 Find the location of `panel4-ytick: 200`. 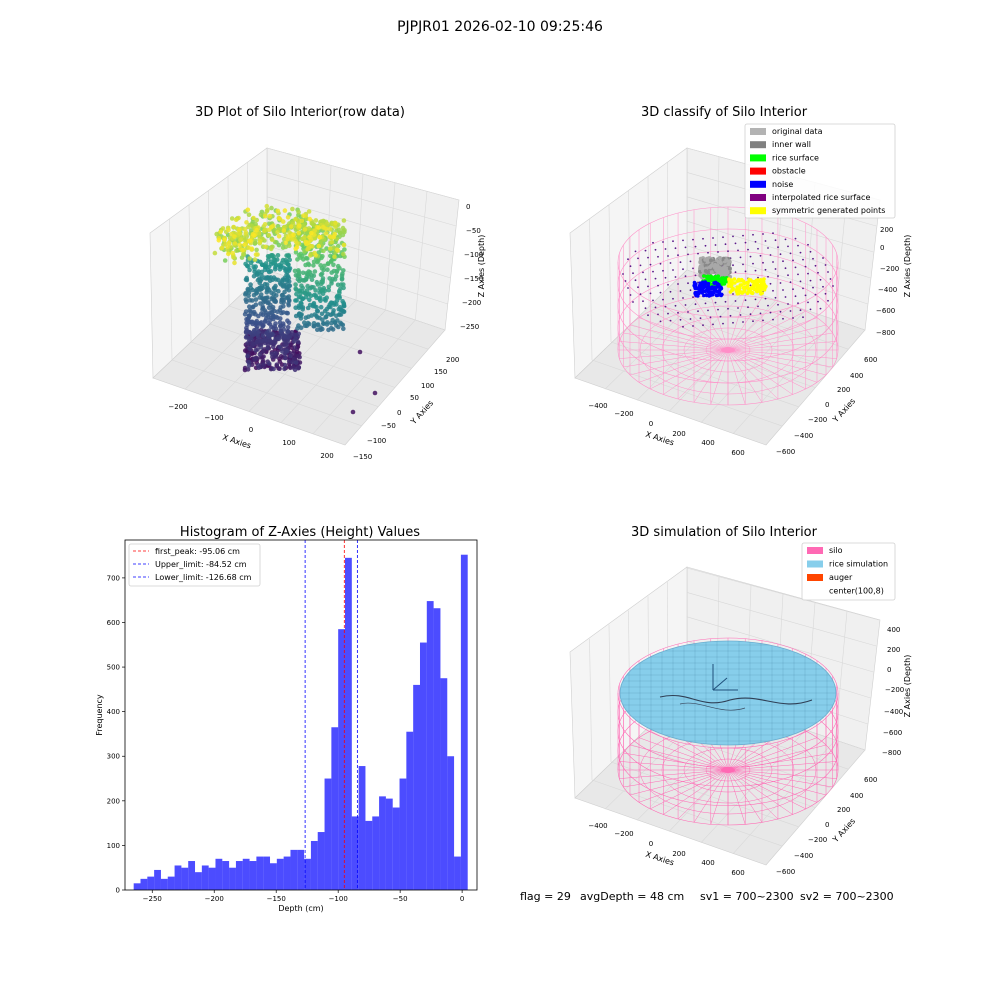

panel4-ytick: 200 is located at coordinates (843, 810).